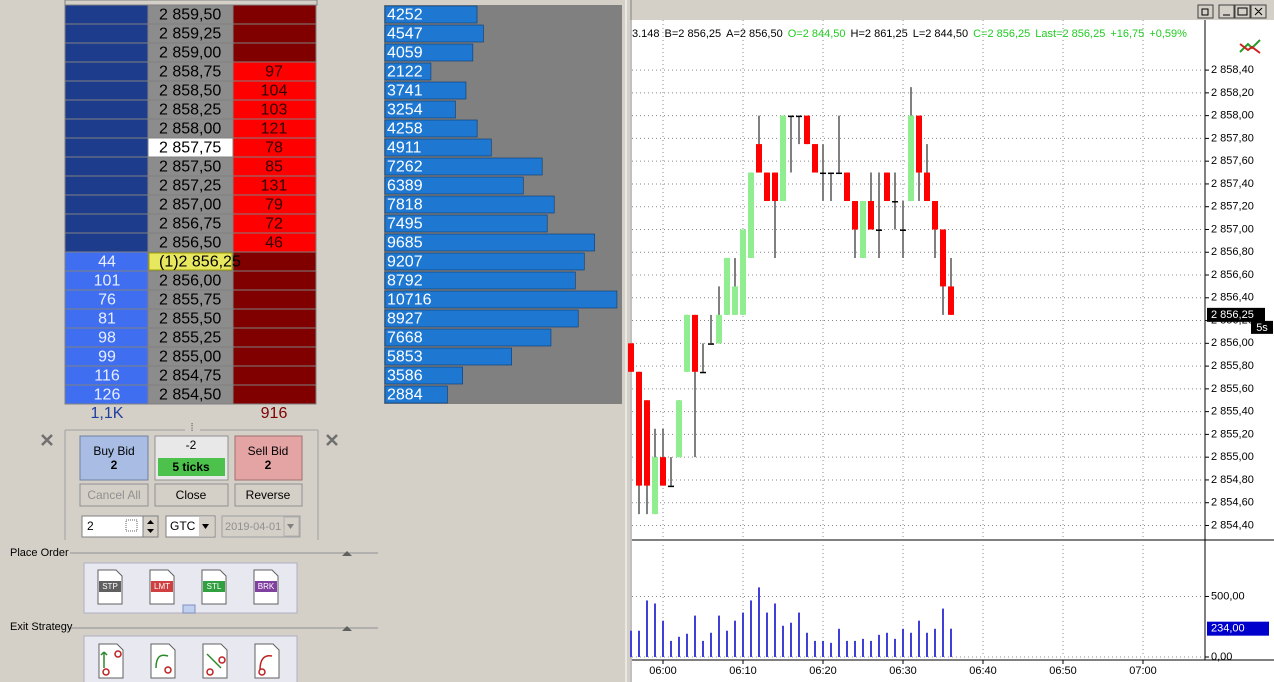  I want to click on bid-size: 44, so click(107, 262).